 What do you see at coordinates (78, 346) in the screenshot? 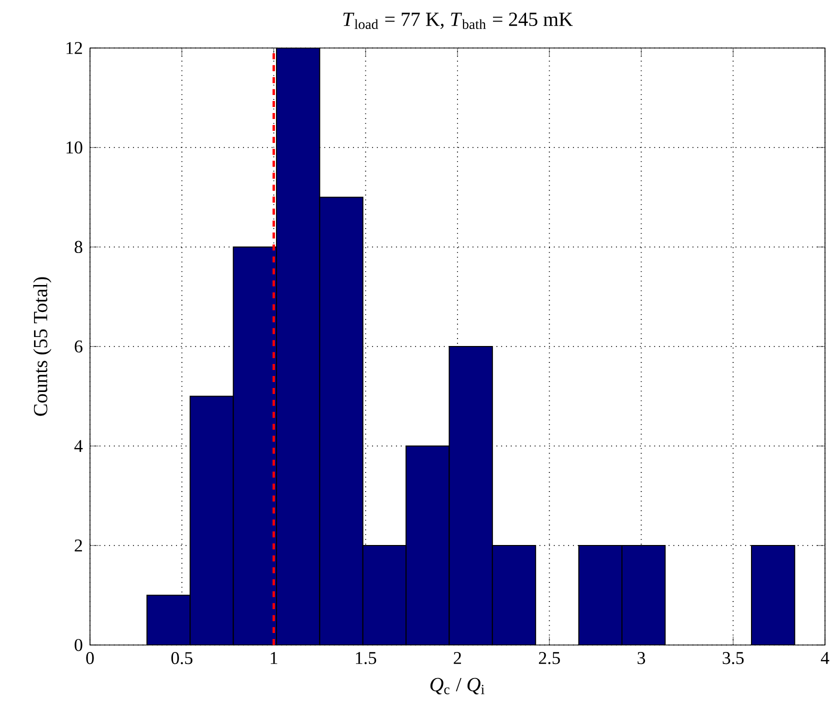
I see `y-tick-label: 6` at bounding box center [78, 346].